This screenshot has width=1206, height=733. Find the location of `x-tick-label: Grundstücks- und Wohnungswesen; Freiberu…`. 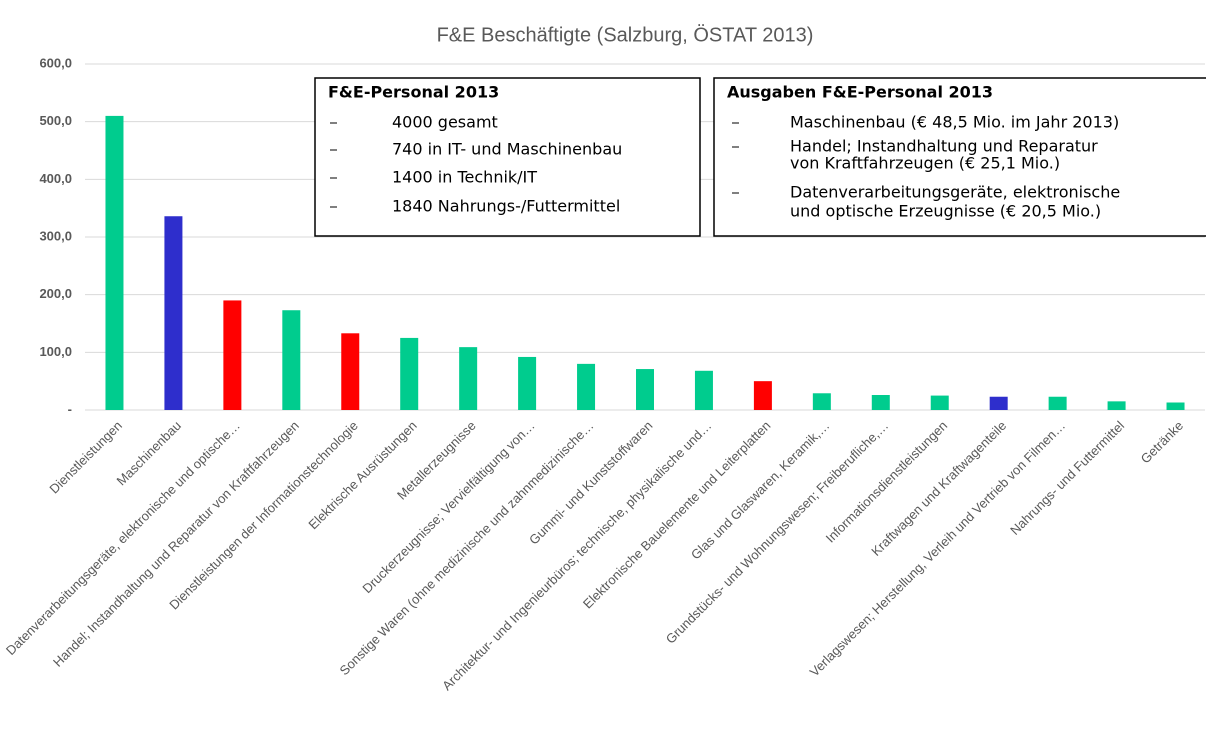

x-tick-label: Grundstücks- und Wohnungswesen; Freiberu… is located at coordinates (777, 532).